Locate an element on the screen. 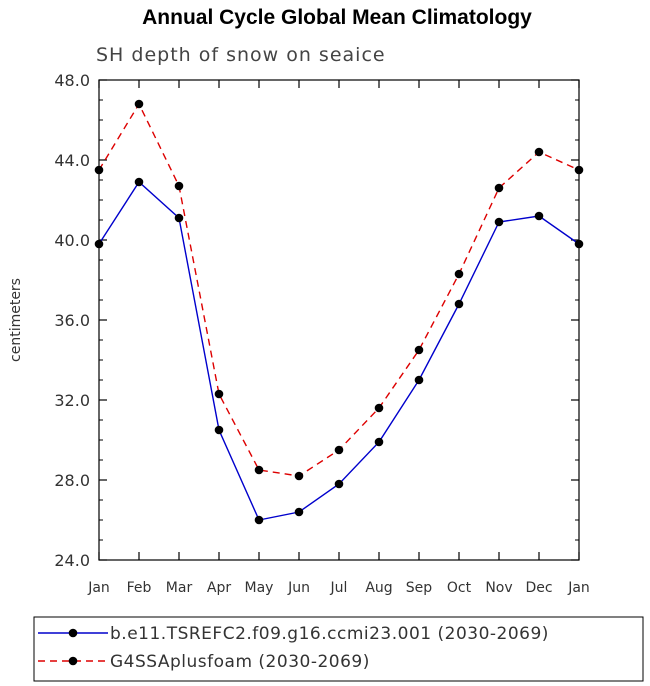  legend-label: G4SSAplusfoam (2030-2069) is located at coordinates (240, 662).